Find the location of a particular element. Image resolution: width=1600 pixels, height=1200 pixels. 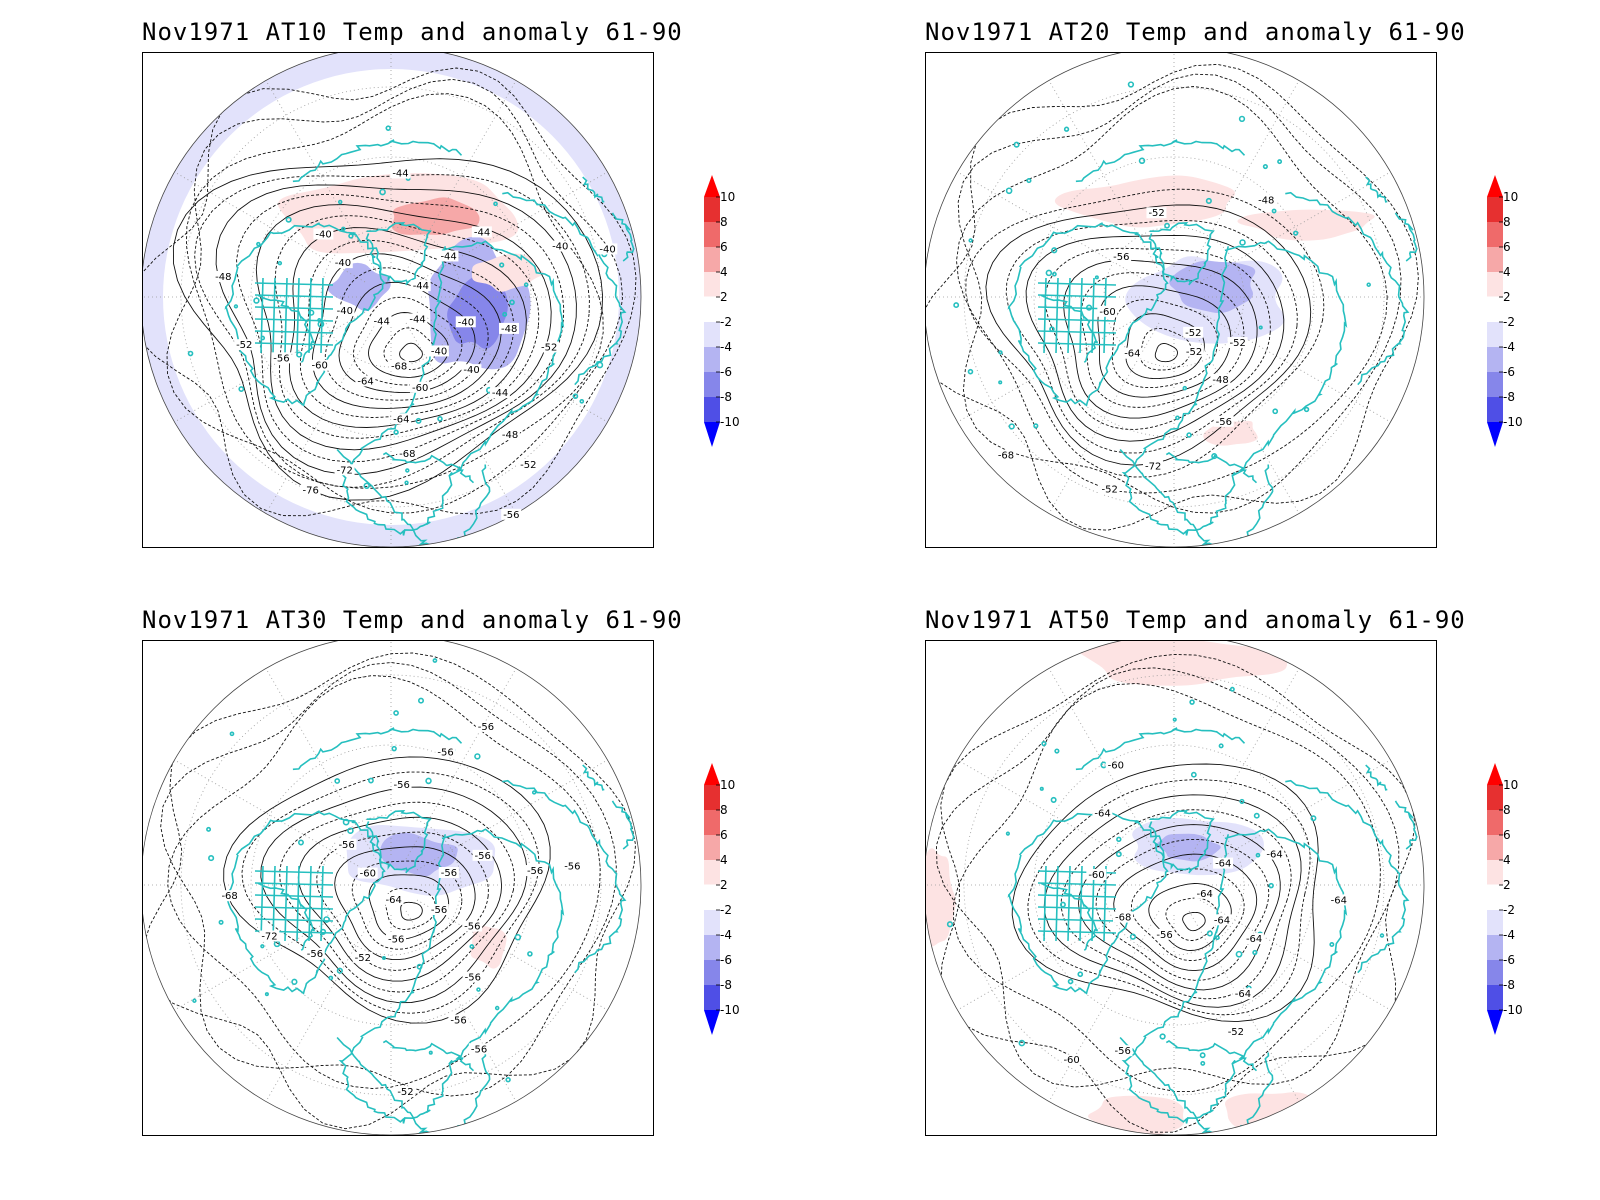

panel-title: Nov1971 AT30 Temp and anomaly 61-90 is located at coordinates (412, 620).